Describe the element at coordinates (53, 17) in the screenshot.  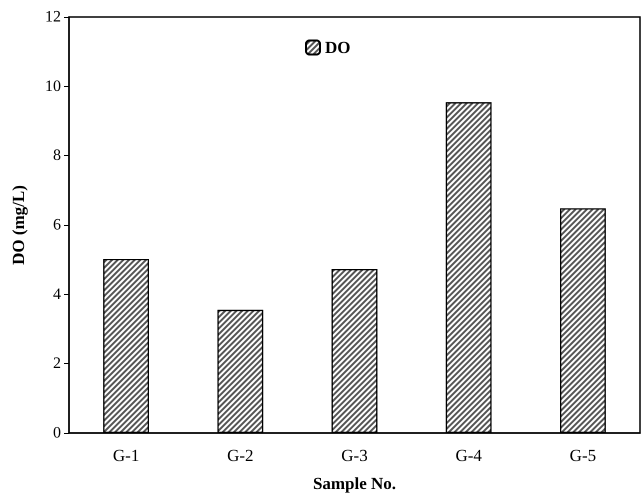
I see `y-tick-label: 12` at that location.